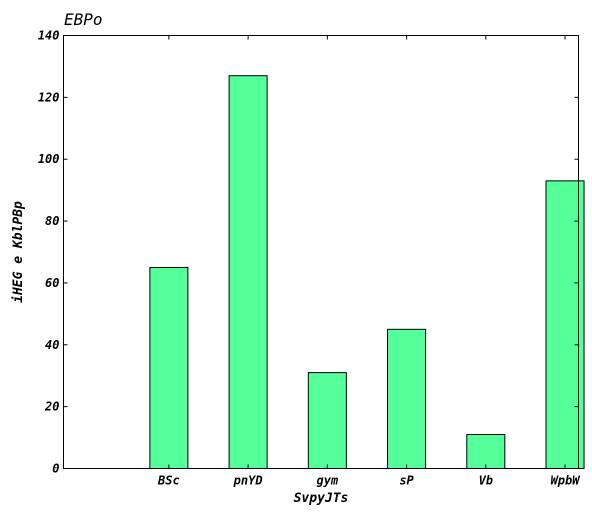 The image size is (592, 518). I want to click on y-tick-label: 80, so click(52, 221).